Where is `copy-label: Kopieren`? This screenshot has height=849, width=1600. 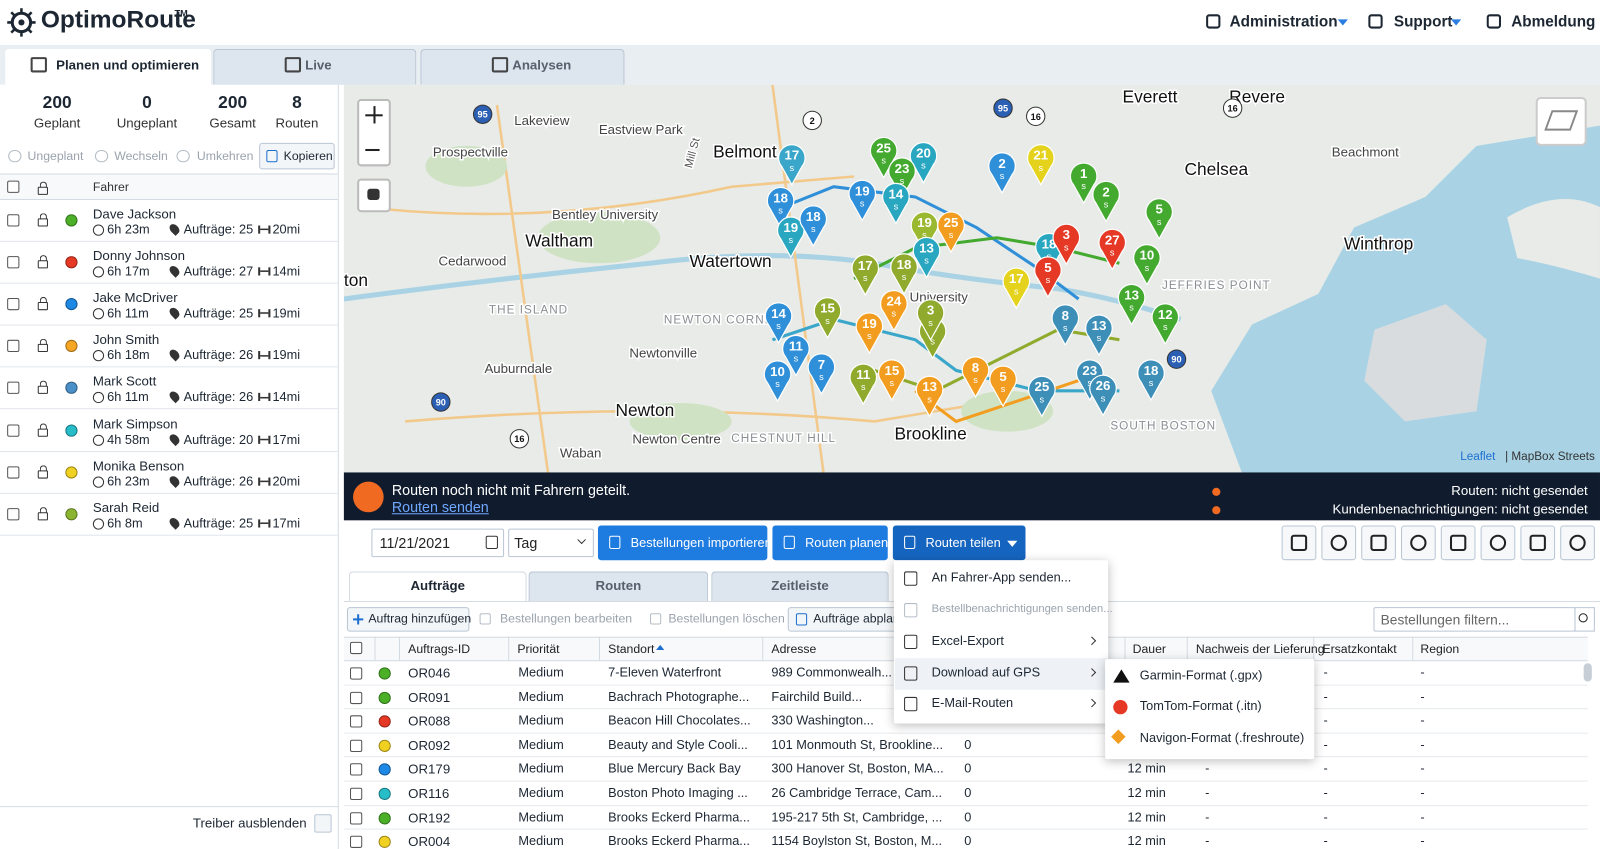 copy-label: Kopieren is located at coordinates (308, 156).